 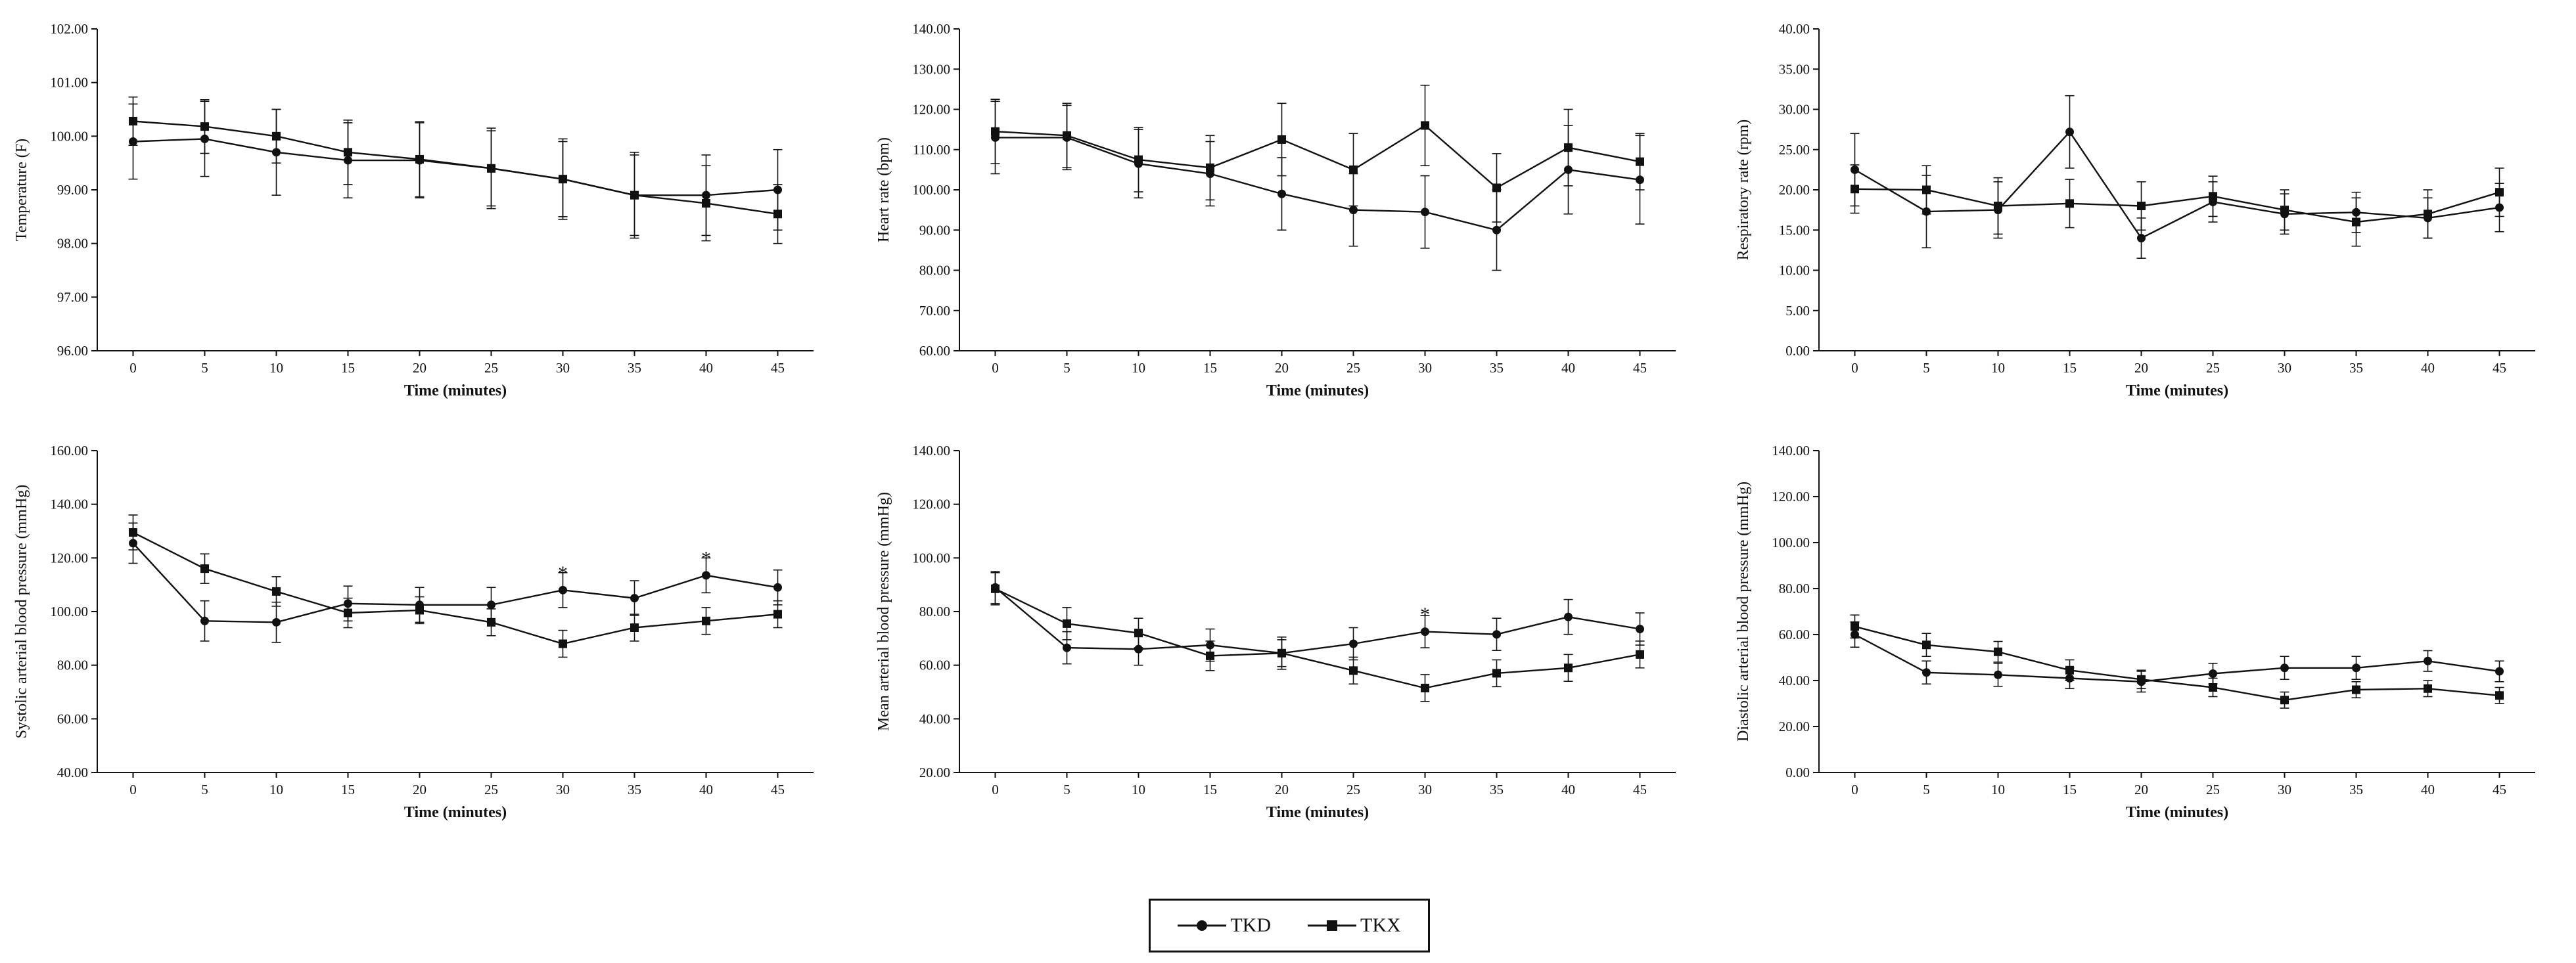 I want to click on y-axis-title: Diastolic arterial blood pressure (mmHg), so click(x=1743, y=612).